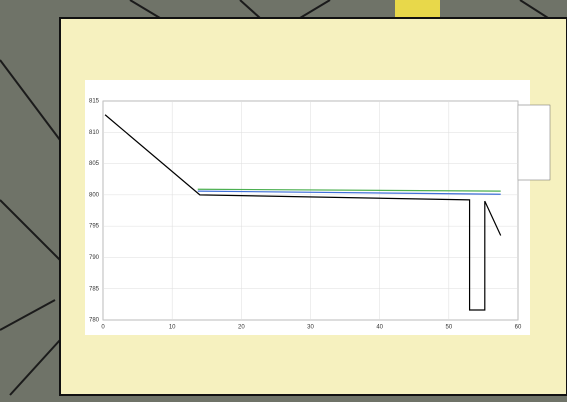 This screenshot has height=402, width=567. Describe the element at coordinates (417, 9) in the screenshot. I see `map-parcel` at that location.